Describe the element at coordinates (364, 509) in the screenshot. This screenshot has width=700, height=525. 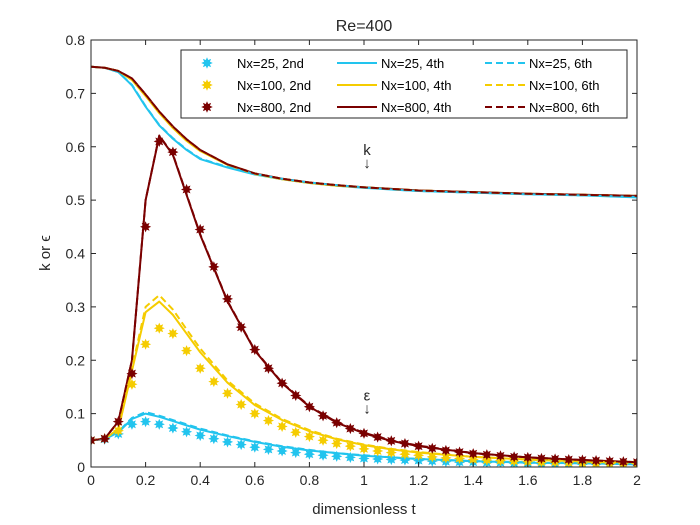
I see `x-axis-label: dimensionless t` at that location.